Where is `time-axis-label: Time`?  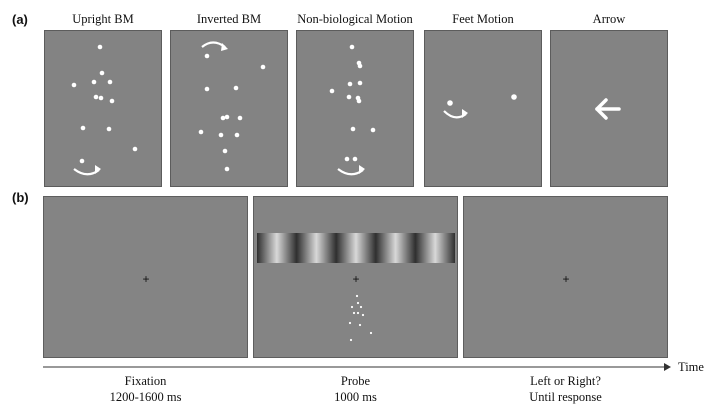 time-axis-label: Time is located at coordinates (691, 367).